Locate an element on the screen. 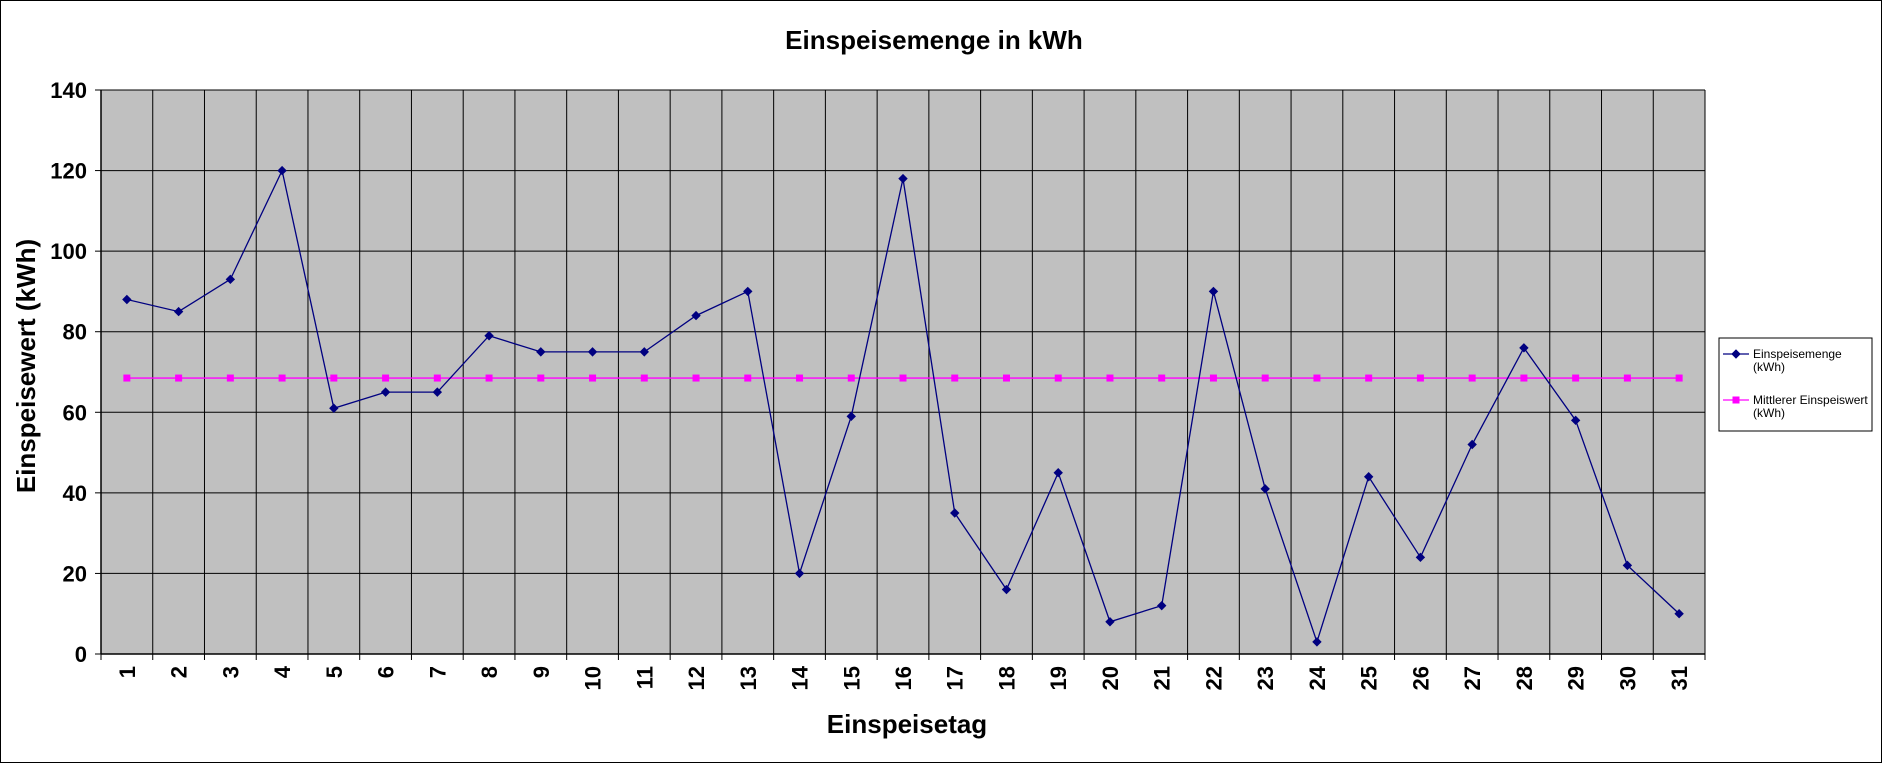 Image resolution: width=1882 pixels, height=767 pixels. x-tick-label: 2 is located at coordinates (179, 672).